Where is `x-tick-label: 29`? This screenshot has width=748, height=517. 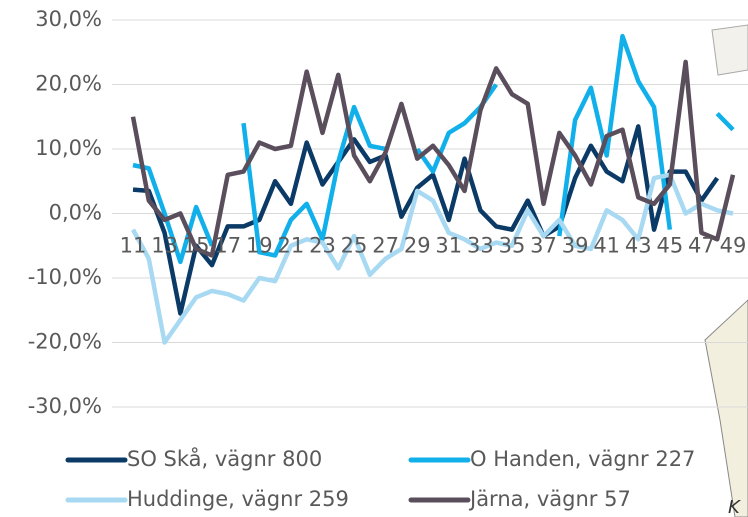 x-tick-label: 29 is located at coordinates (417, 246).